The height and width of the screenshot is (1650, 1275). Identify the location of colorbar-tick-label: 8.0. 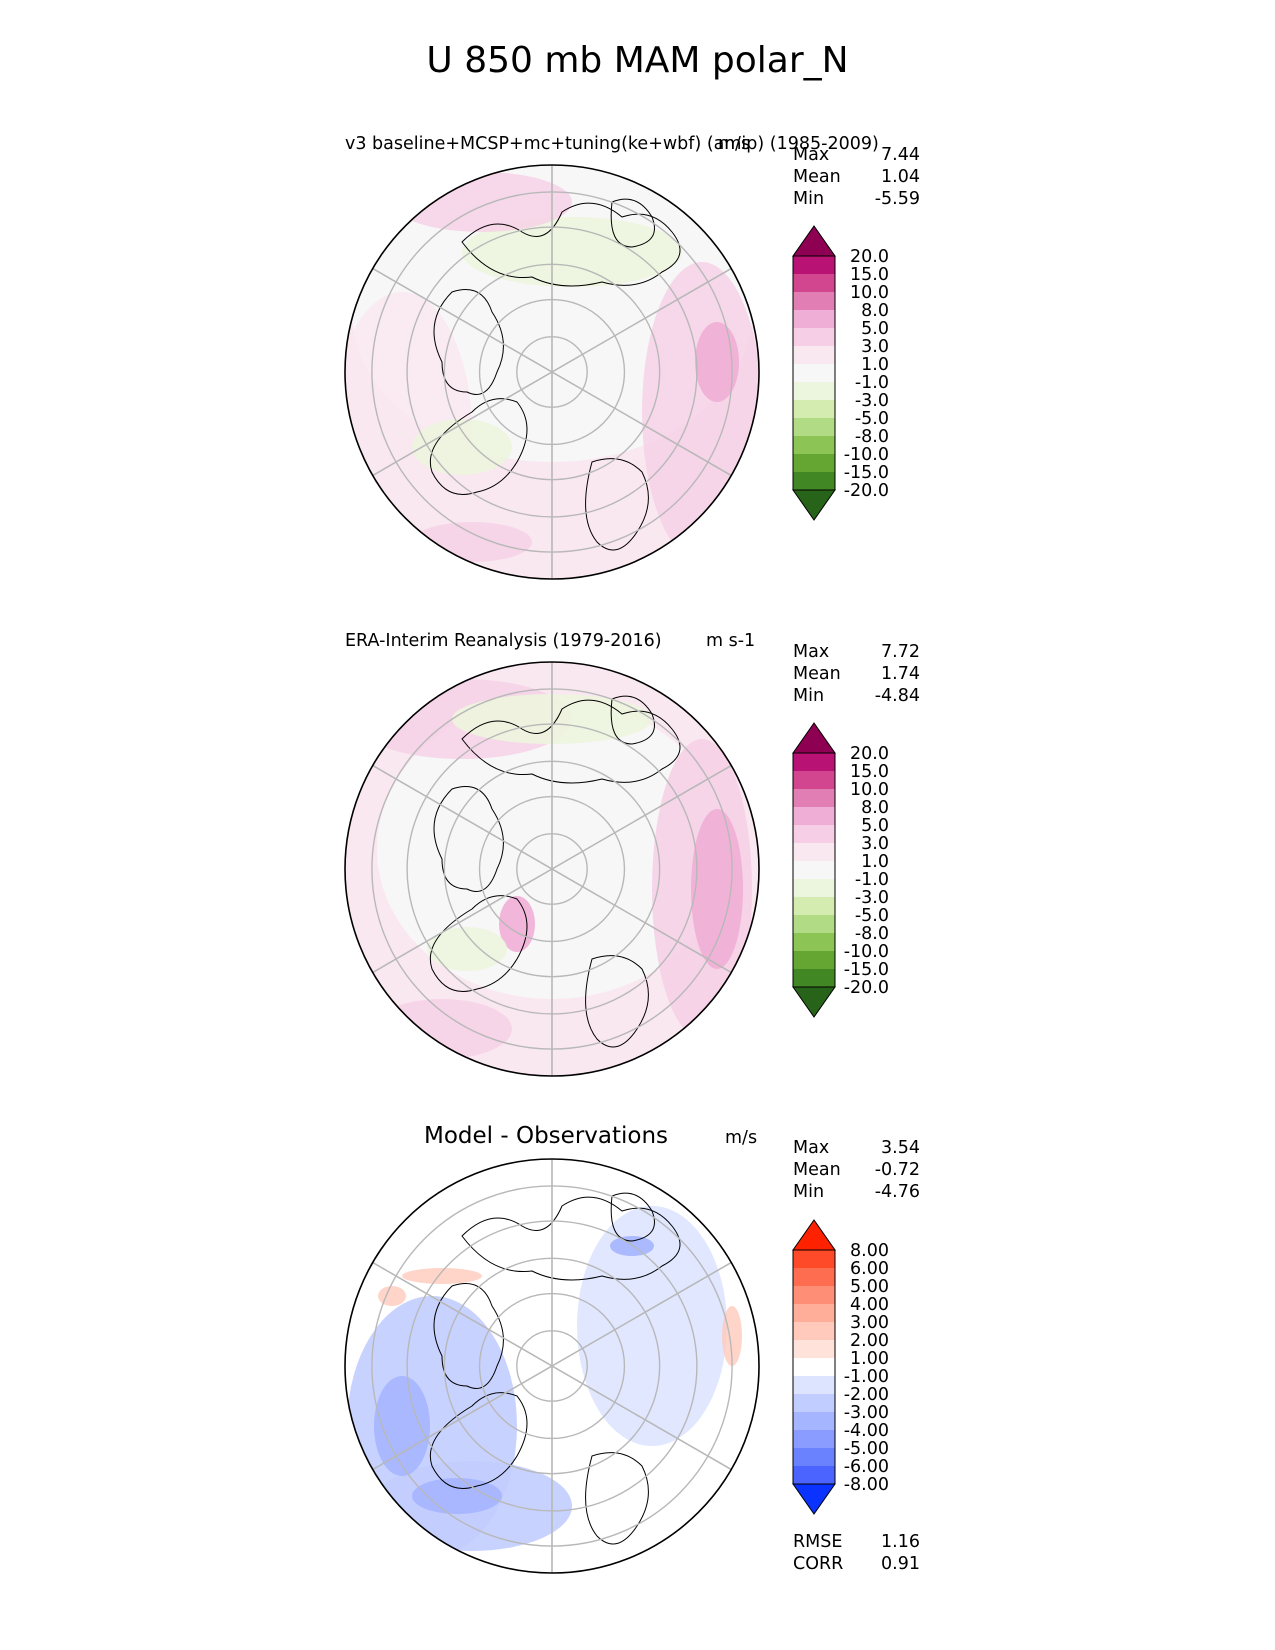
(875, 311).